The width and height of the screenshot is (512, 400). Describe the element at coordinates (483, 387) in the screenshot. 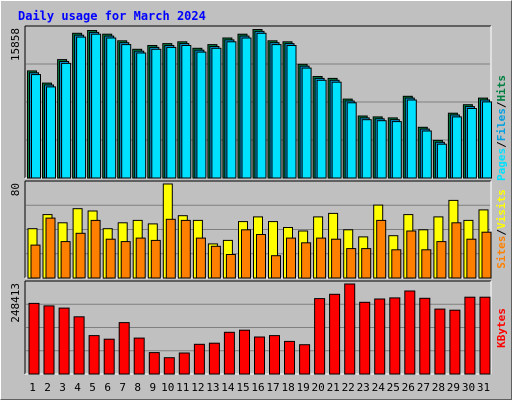

I see `x-label-day-31: 31` at that location.